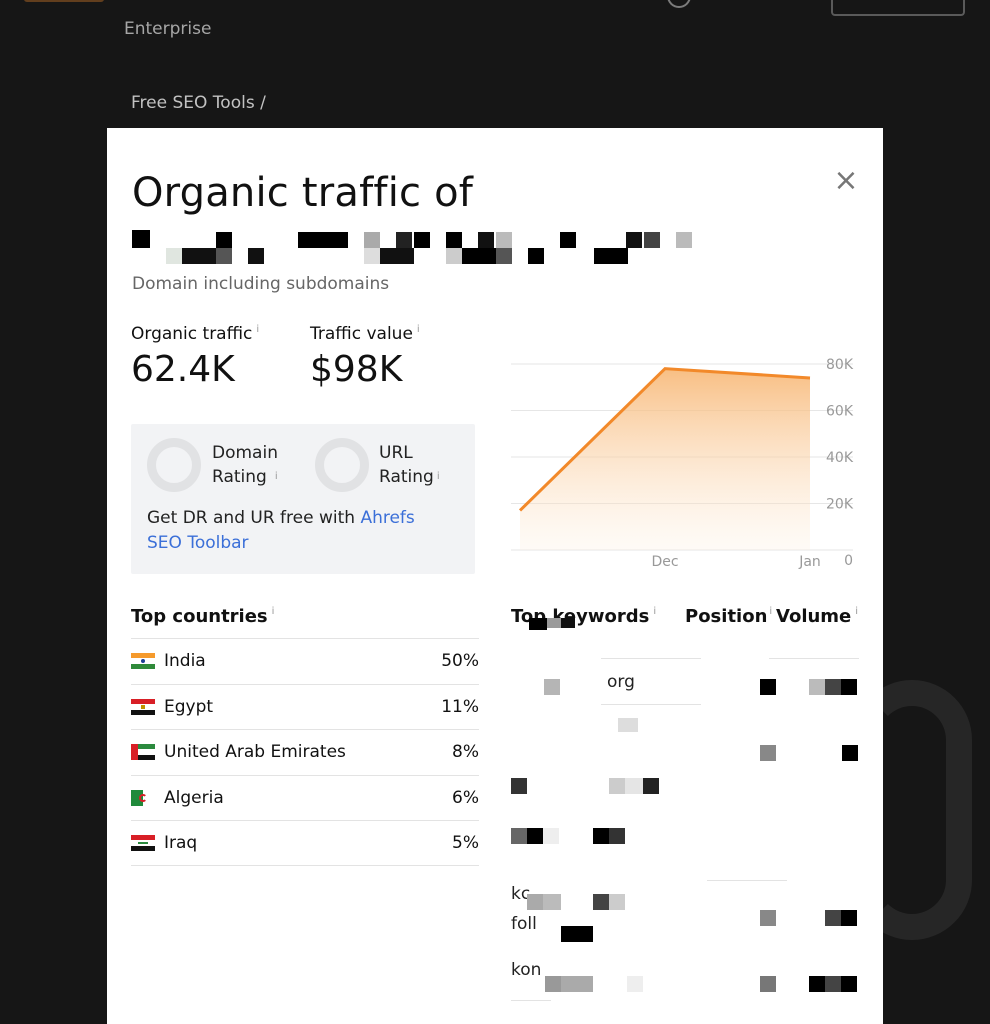 The image size is (990, 1024). What do you see at coordinates (254, 518) in the screenshot?
I see `promo-text: Get DR and UR free with` at bounding box center [254, 518].